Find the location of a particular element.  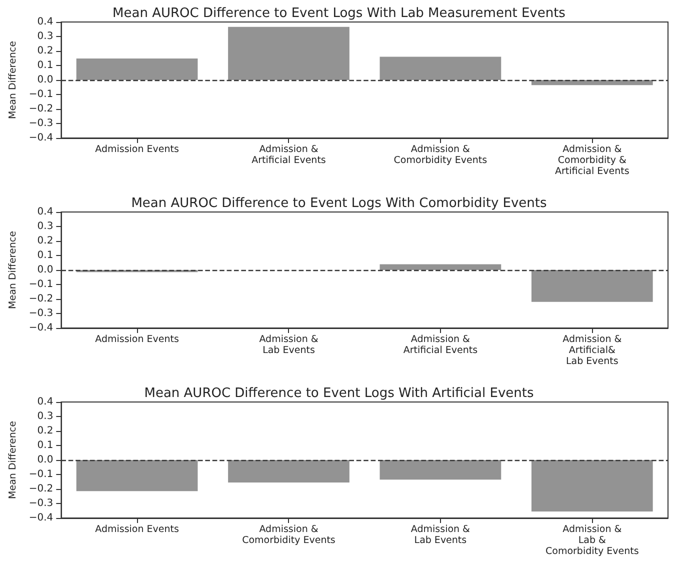

chart-title: Mean AUROC Difference to Event Logs With Comorbidity Events is located at coordinates (339, 203).